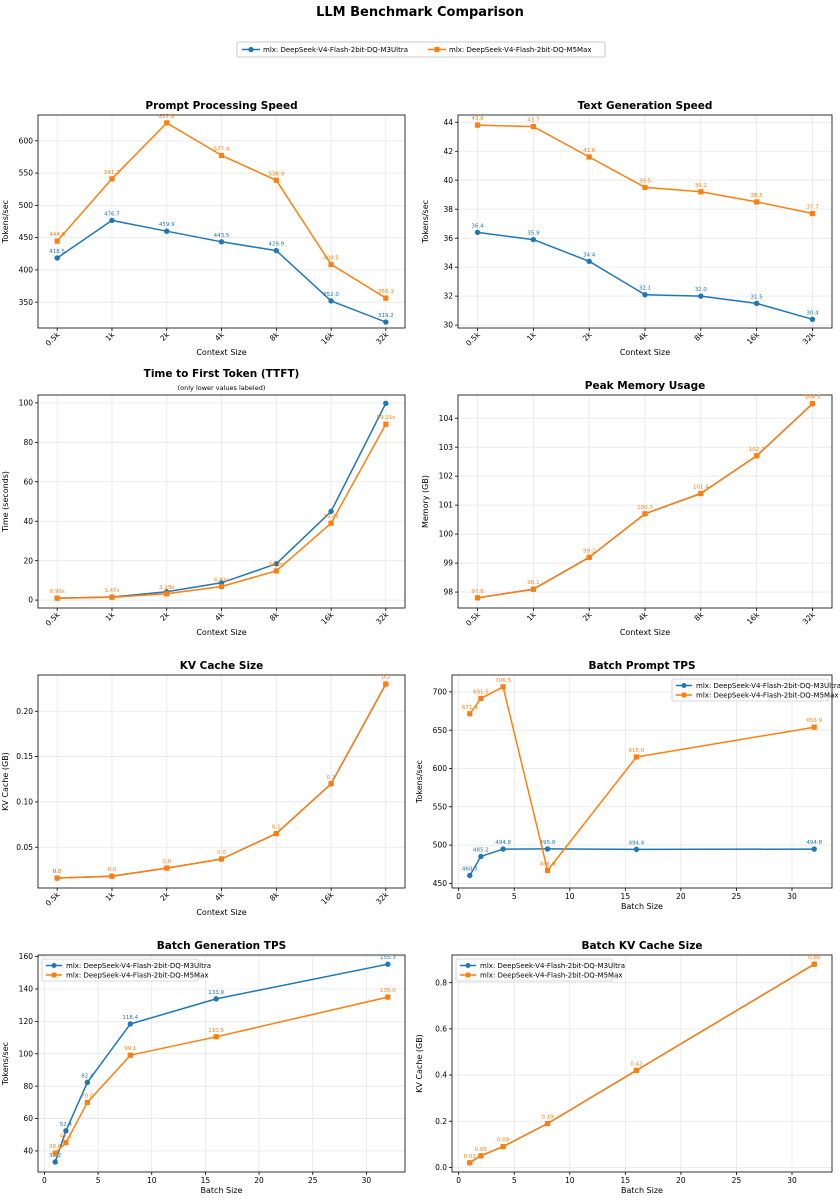  I want to click on data-label: 653.9, so click(814, 721).